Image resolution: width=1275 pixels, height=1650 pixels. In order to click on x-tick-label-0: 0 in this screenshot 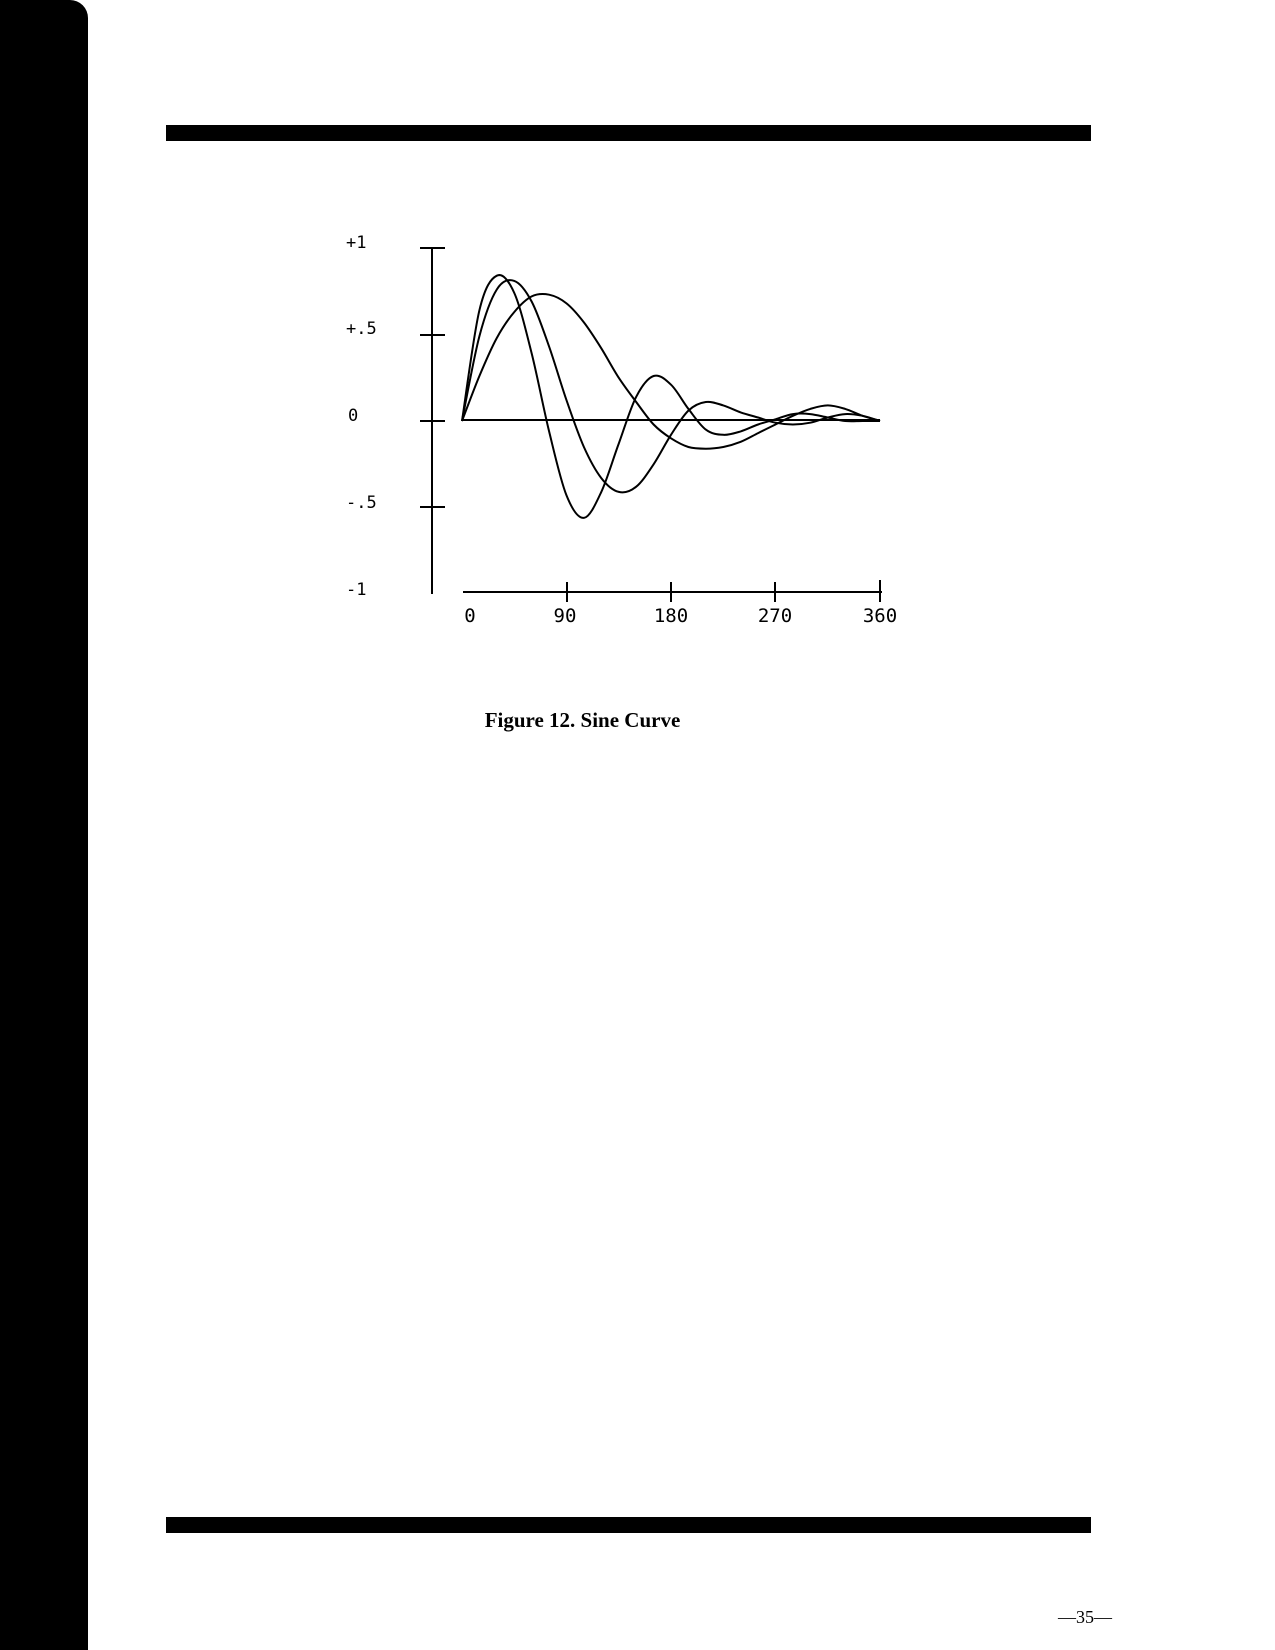, I will do `click(469, 616)`.